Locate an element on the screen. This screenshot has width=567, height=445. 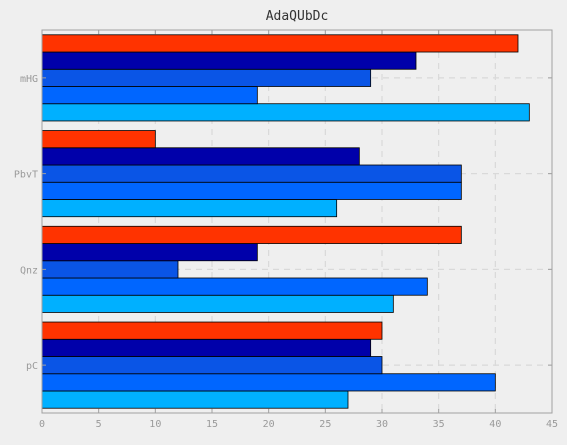
x-tick-label: 45 is located at coordinates (552, 424).